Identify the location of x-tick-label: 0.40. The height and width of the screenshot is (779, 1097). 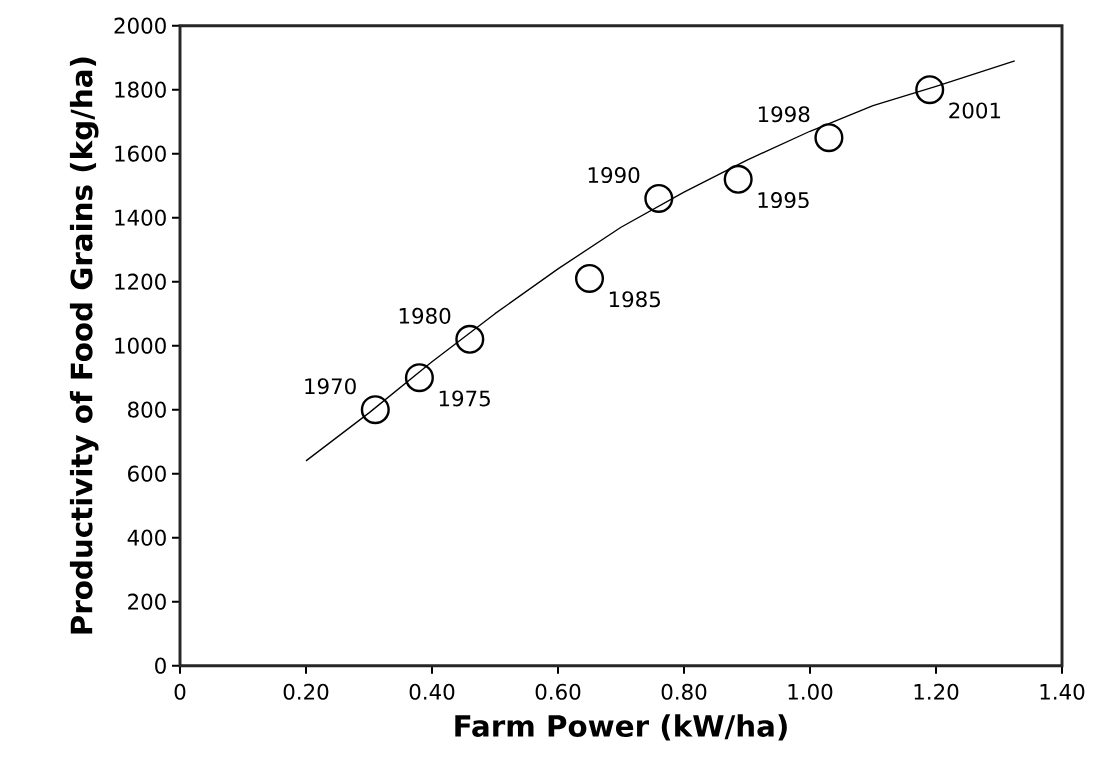
(432, 691).